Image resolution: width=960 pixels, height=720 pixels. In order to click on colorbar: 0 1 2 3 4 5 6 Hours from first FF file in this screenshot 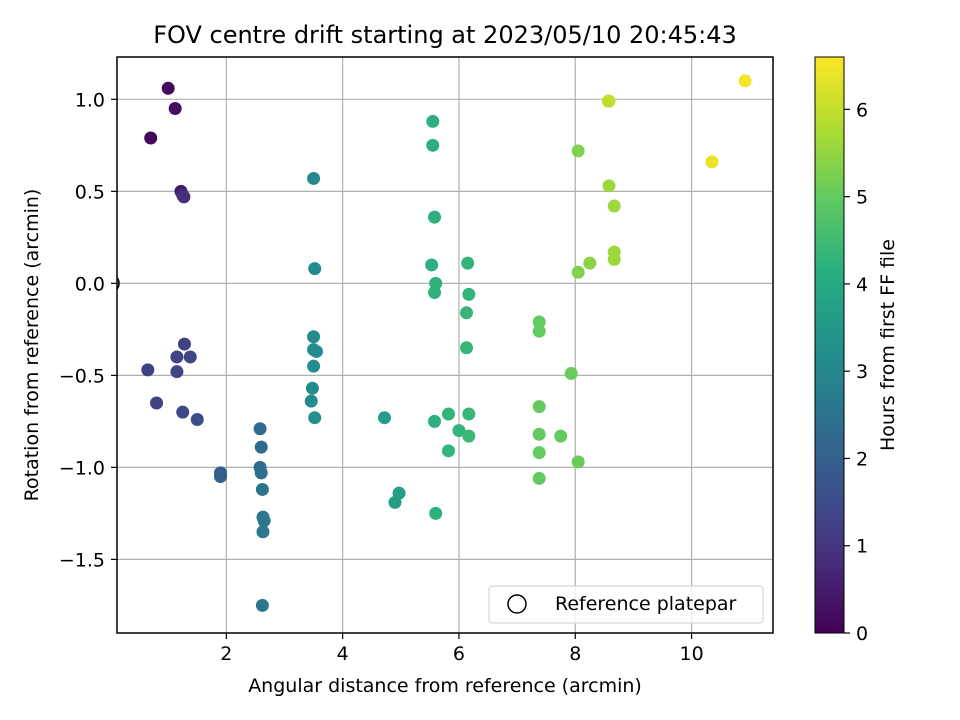, I will do `click(856, 350)`.